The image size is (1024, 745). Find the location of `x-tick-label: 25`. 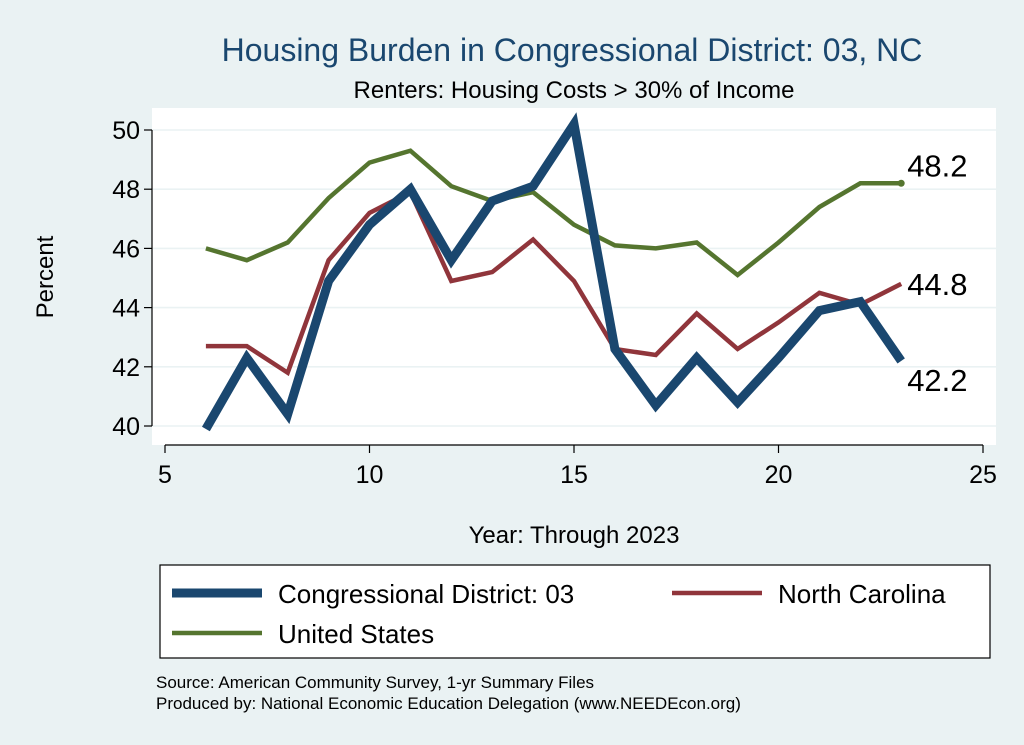

x-tick-label: 25 is located at coordinates (983, 475).